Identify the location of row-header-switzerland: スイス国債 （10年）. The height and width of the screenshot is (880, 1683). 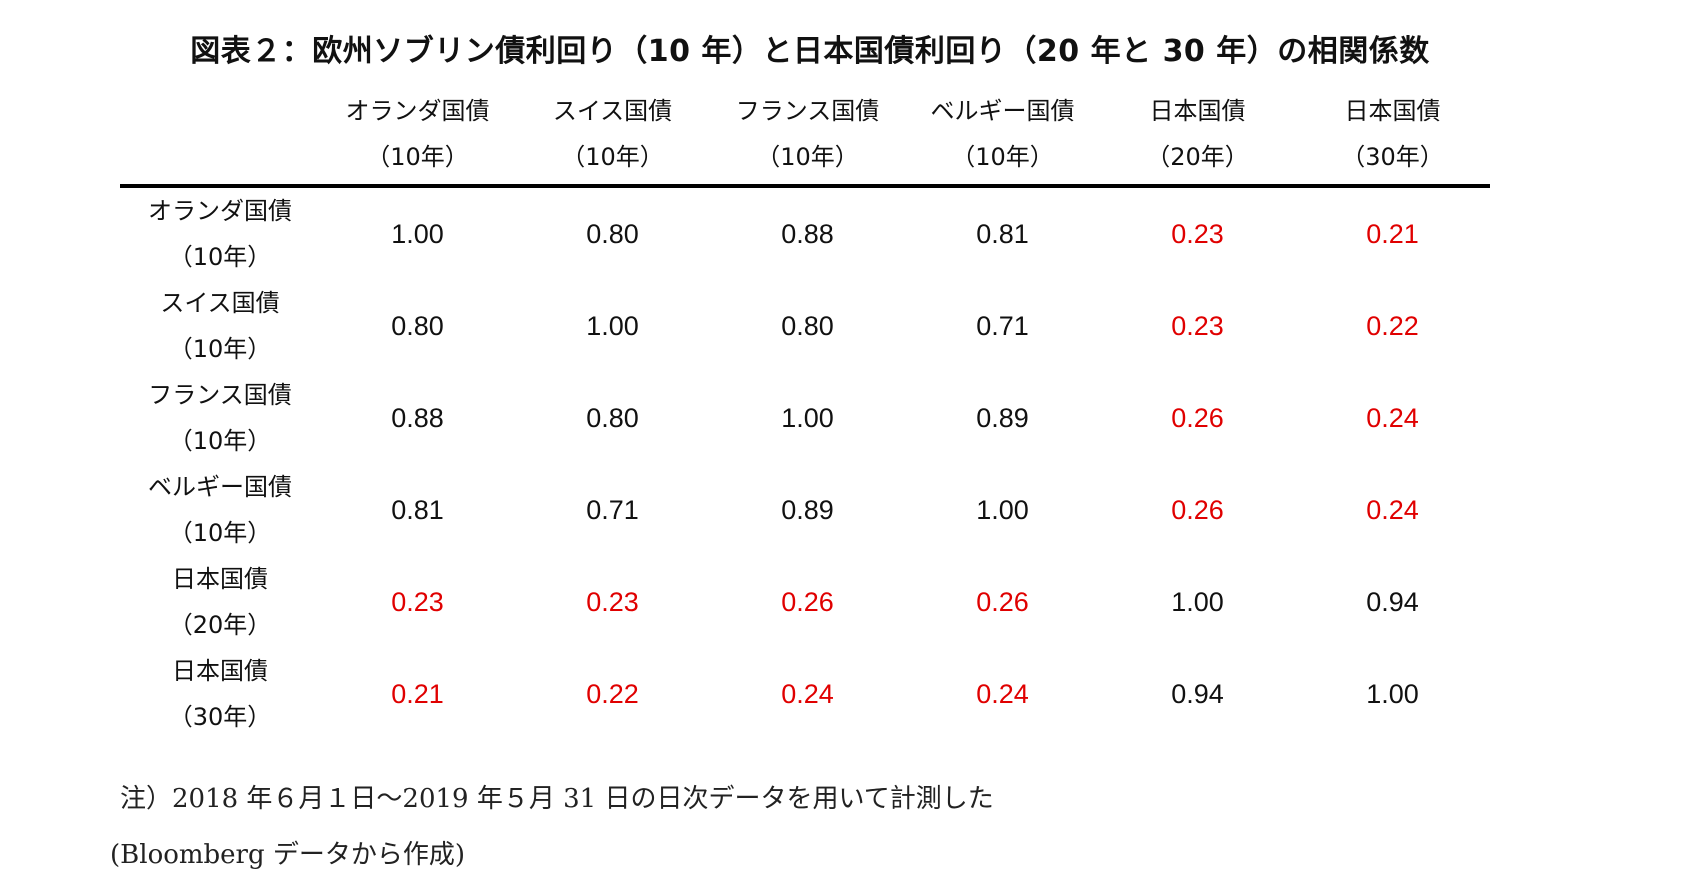
(220, 326).